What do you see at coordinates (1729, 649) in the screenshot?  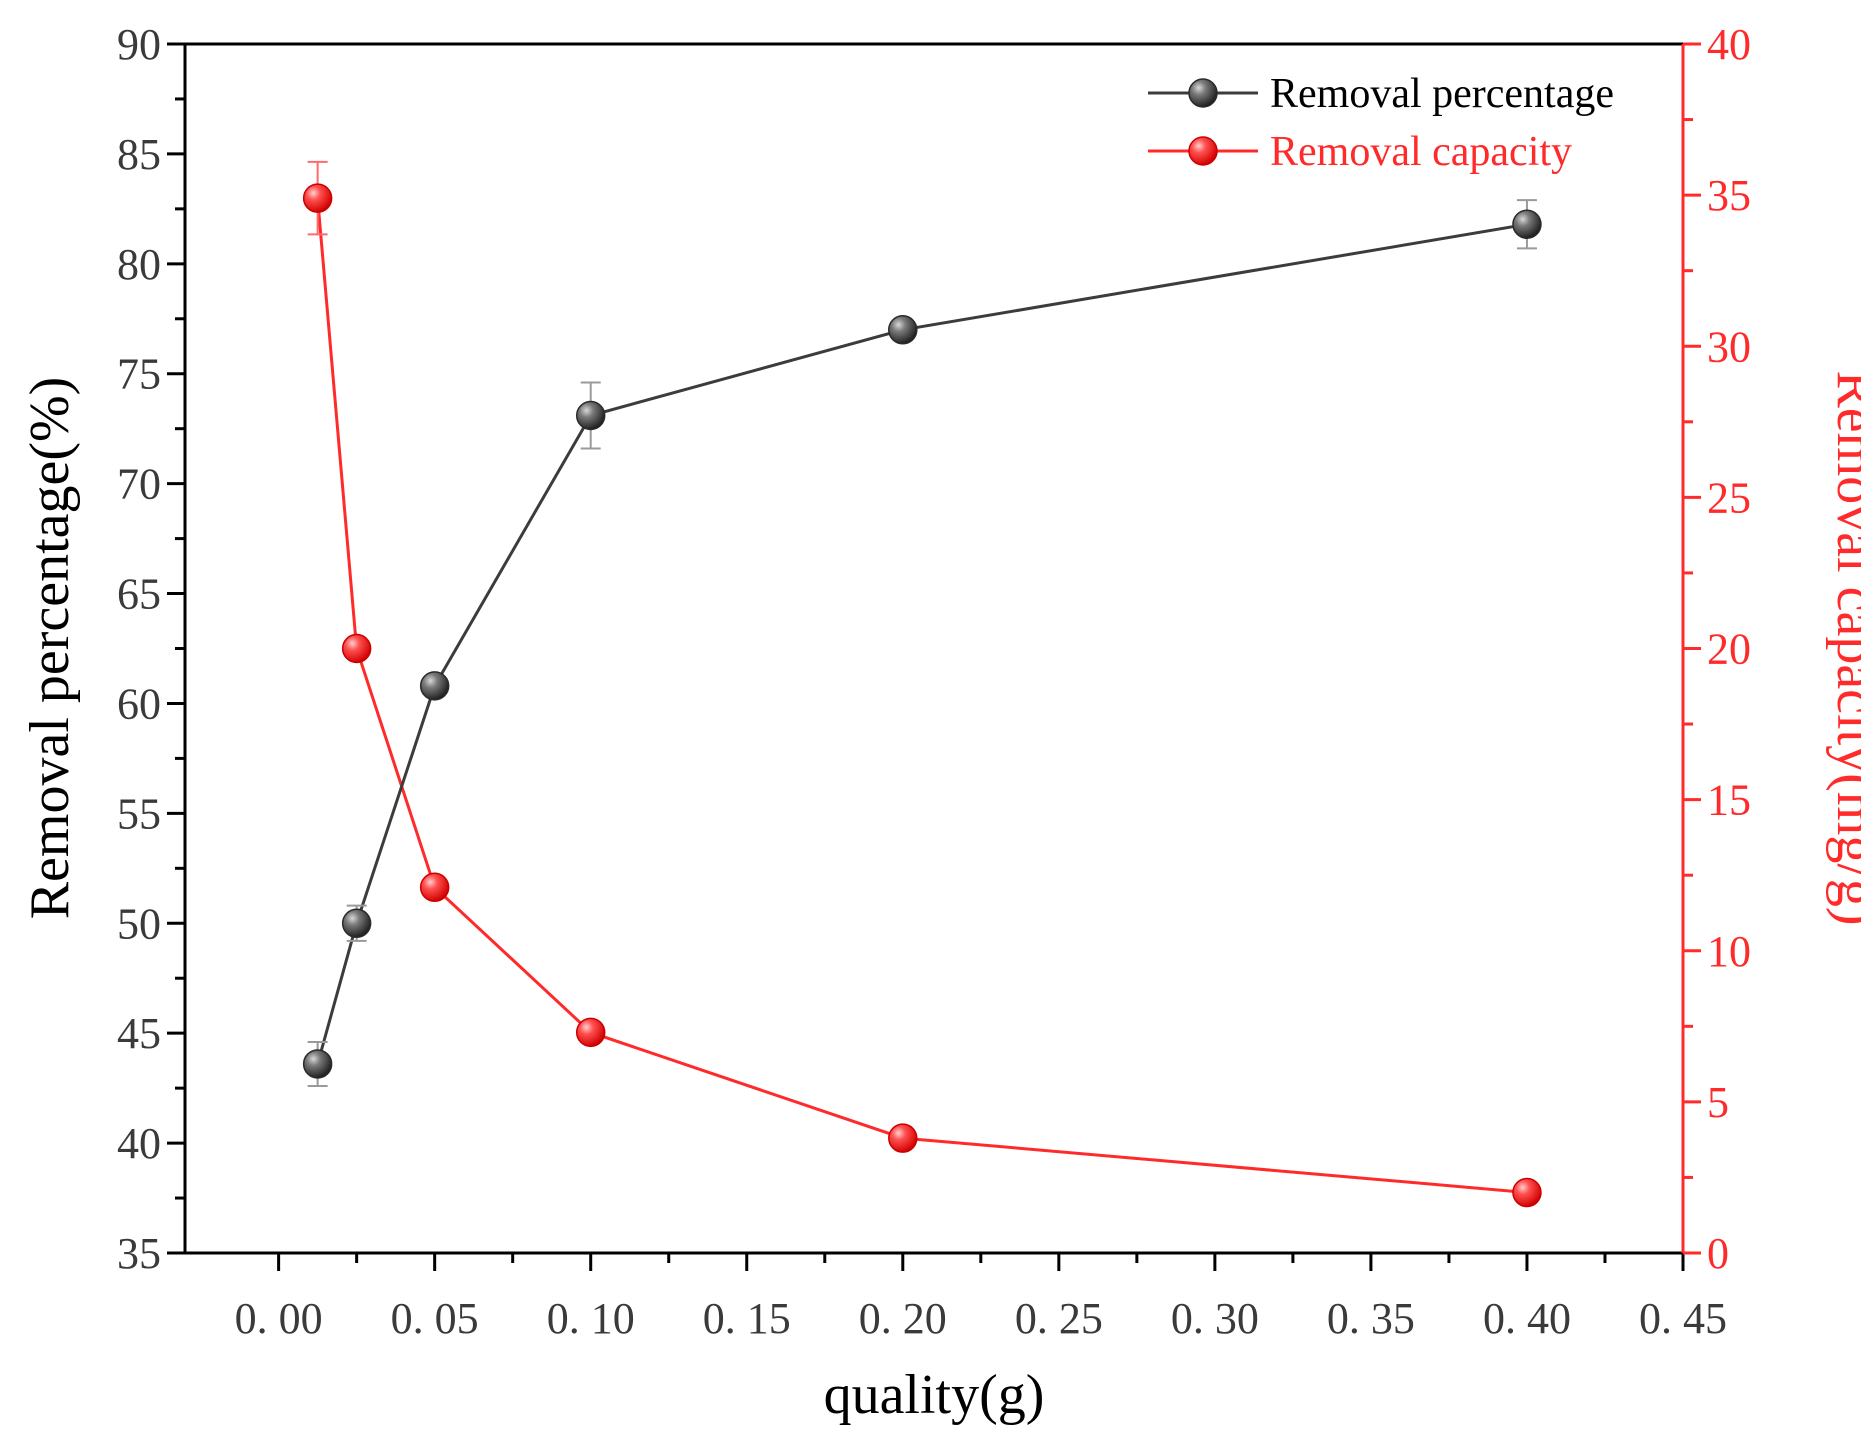 I see `y-right-tick-label: 20` at bounding box center [1729, 649].